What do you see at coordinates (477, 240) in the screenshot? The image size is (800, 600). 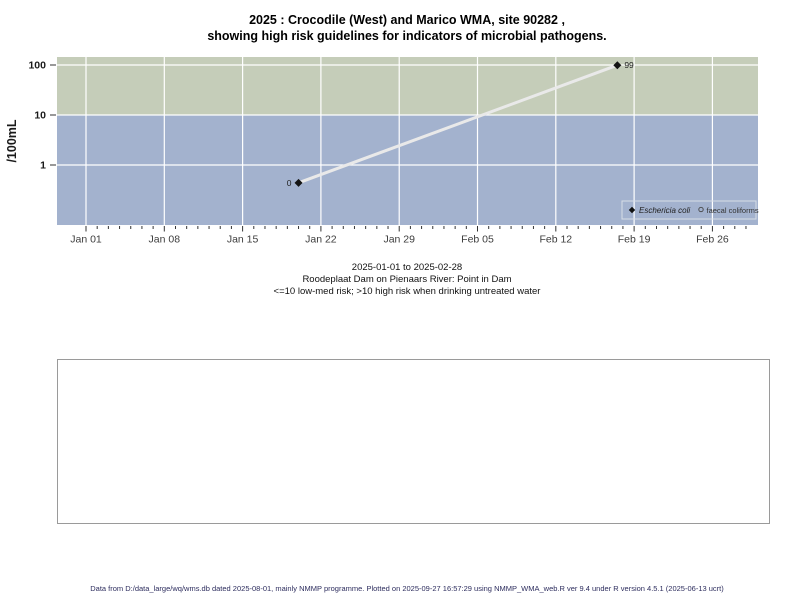 I see `x-tick-label: Feb 05` at bounding box center [477, 240].